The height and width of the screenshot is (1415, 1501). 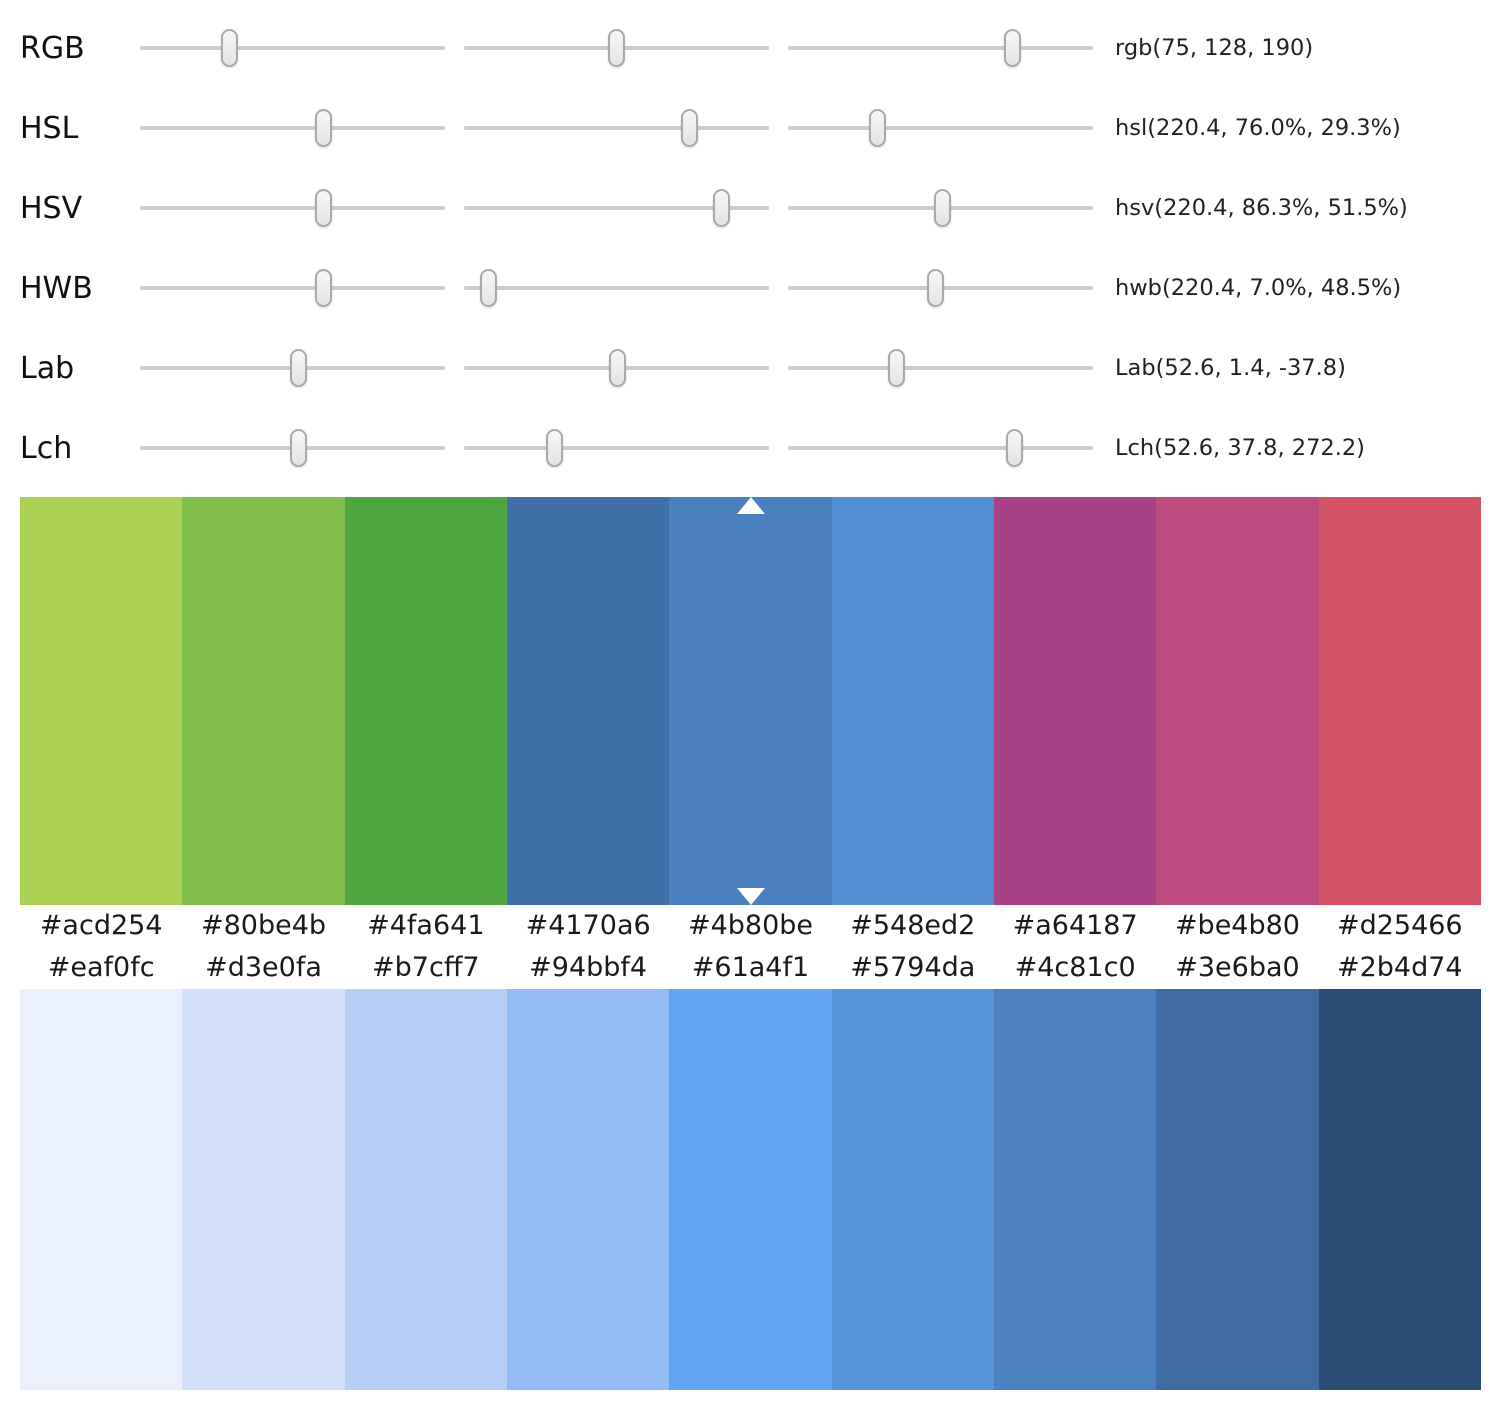 What do you see at coordinates (1258, 128) in the screenshot?
I see `hsl-value-text: hsl(220.4, 76.0%, 29.3%)` at bounding box center [1258, 128].